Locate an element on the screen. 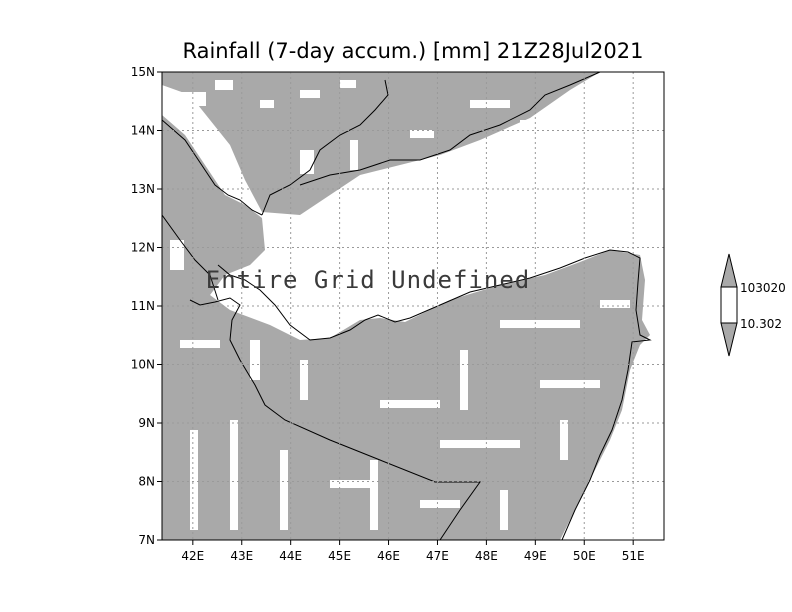 The height and width of the screenshot is (612, 792). lon-tick-label: 43E is located at coordinates (241, 556).